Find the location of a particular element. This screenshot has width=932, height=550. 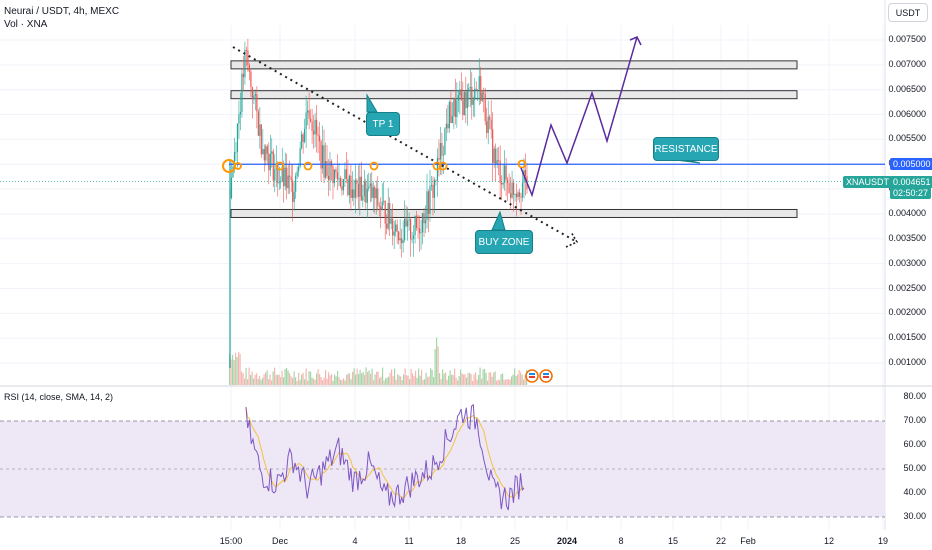

time-tick-label: 19 is located at coordinates (883, 541).